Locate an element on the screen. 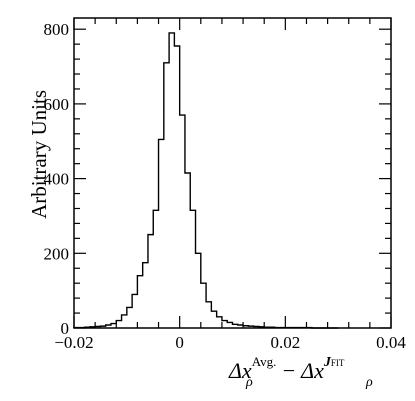 Image resolution: width=415 pixels, height=401 pixels. x-tick-label: 0 is located at coordinates (179, 342).